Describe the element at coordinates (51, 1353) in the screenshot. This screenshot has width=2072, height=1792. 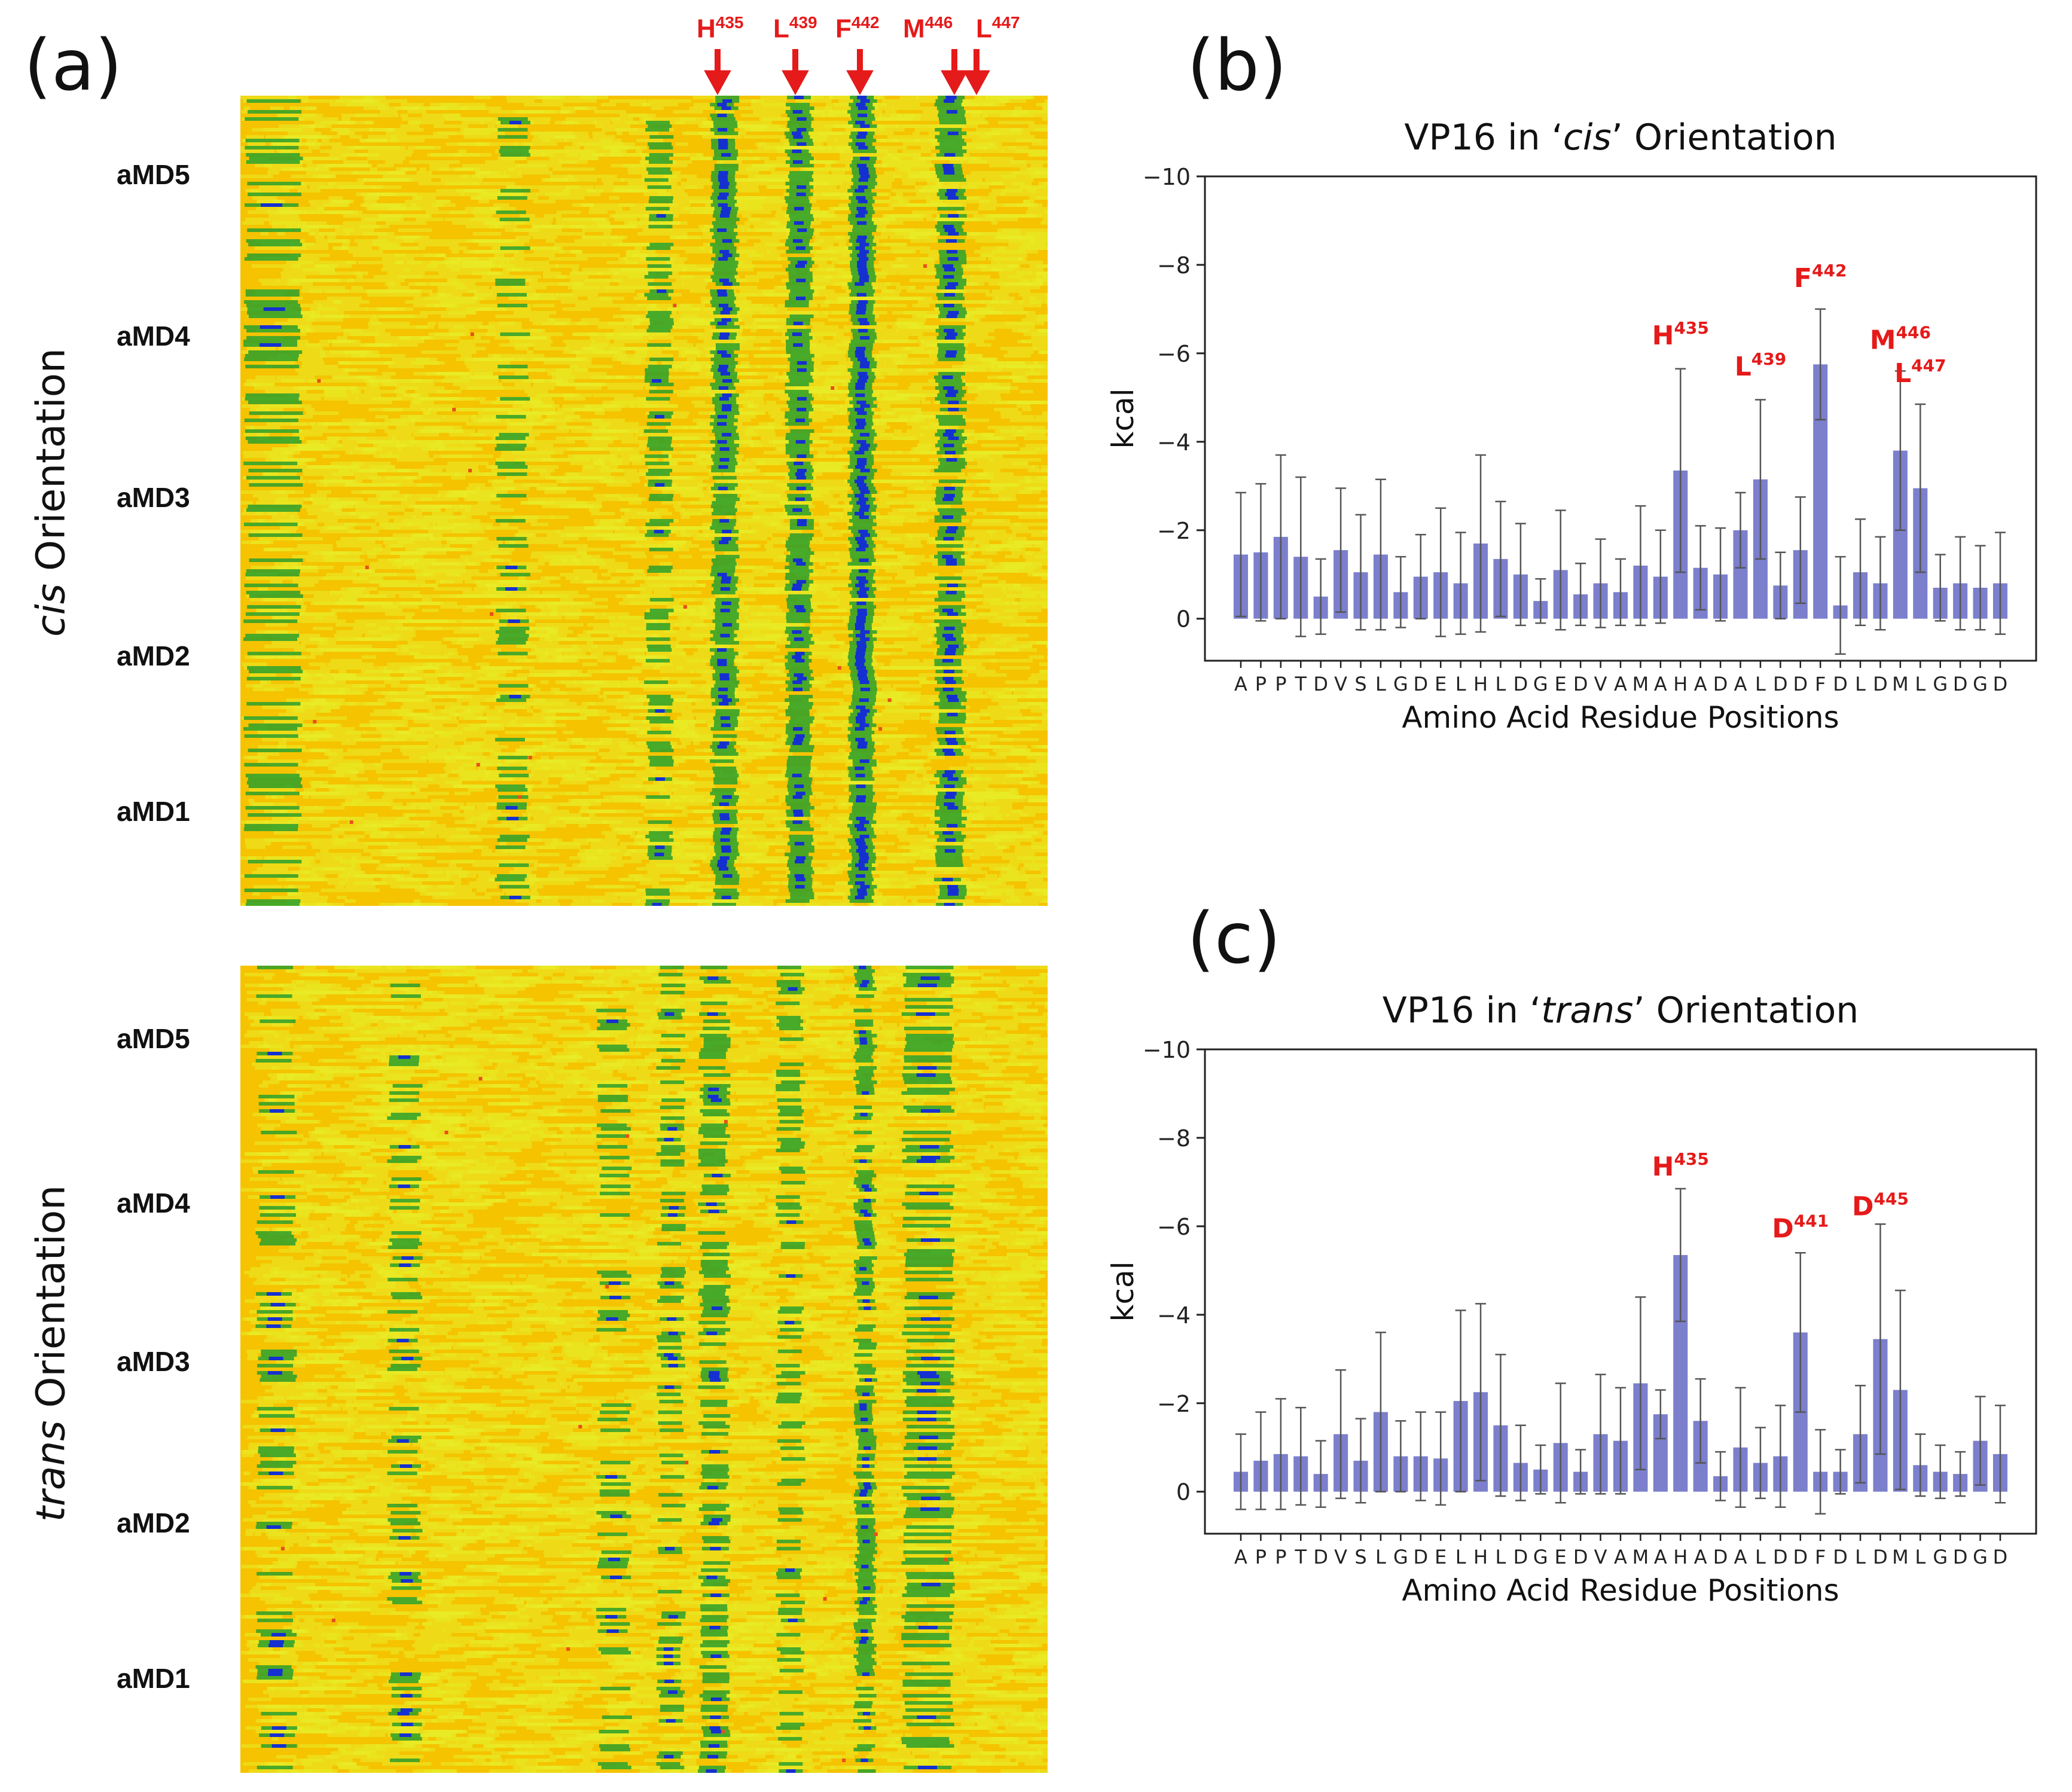
I see `trans-orientation-title: trans Orientation` at that location.